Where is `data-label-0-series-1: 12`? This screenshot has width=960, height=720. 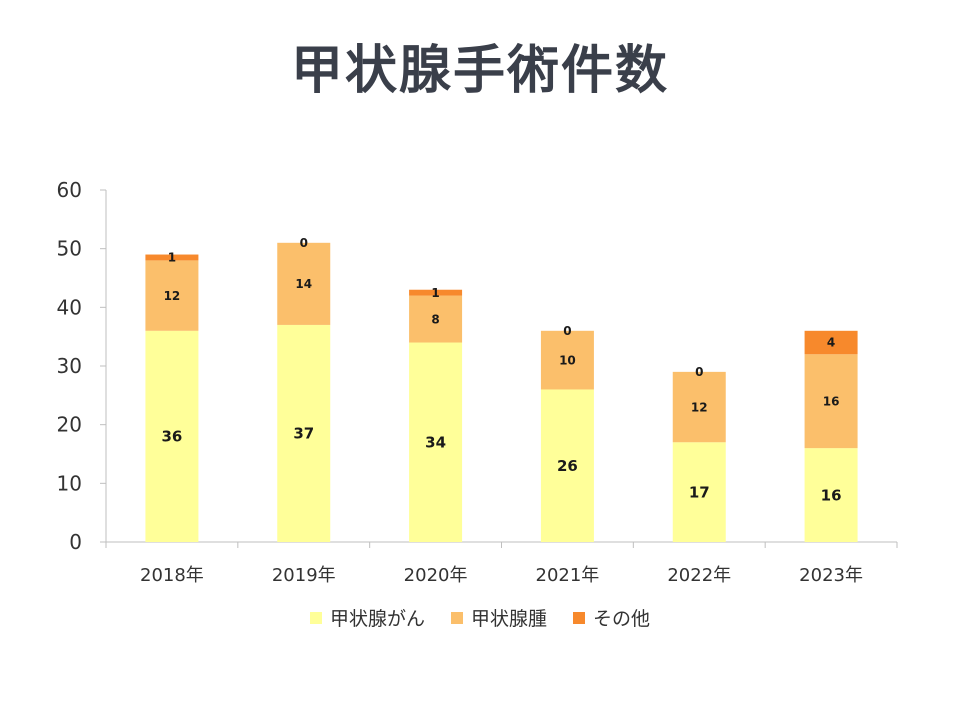
data-label-0-series-1: 12 is located at coordinates (172, 296).